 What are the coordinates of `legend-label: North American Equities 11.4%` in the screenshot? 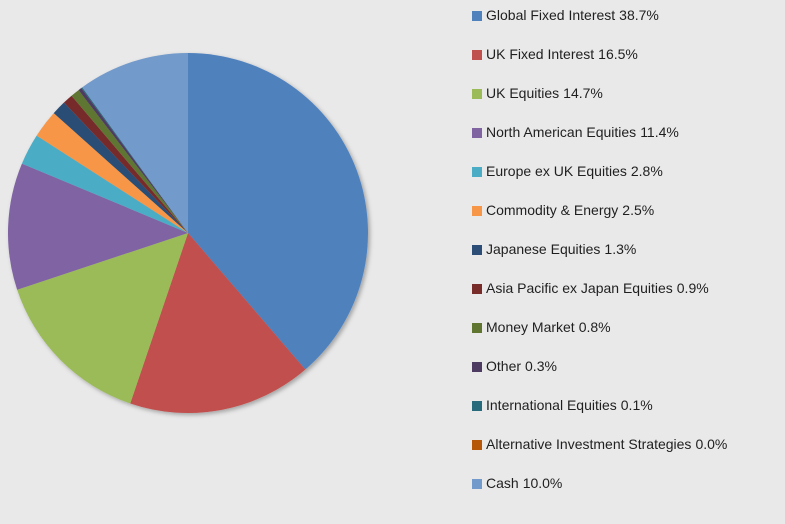 It's located at (582, 132).